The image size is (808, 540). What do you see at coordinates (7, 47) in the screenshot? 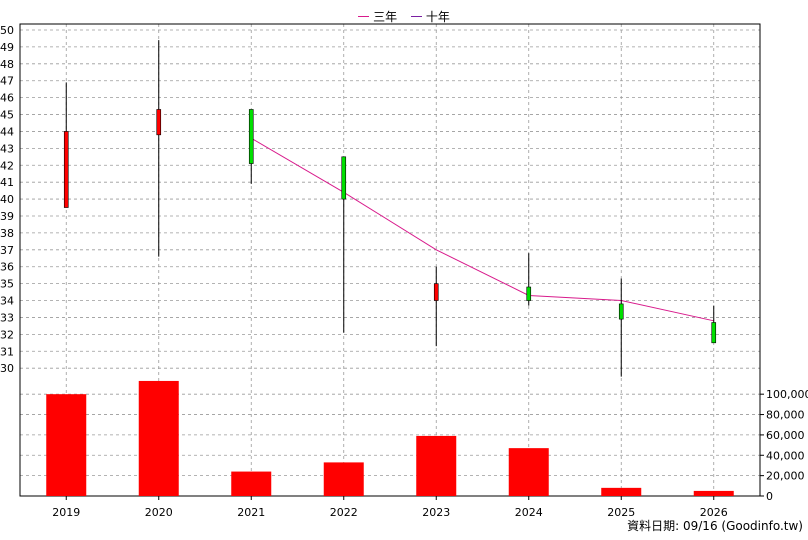
I see `price-tick-label: 49` at bounding box center [7, 47].